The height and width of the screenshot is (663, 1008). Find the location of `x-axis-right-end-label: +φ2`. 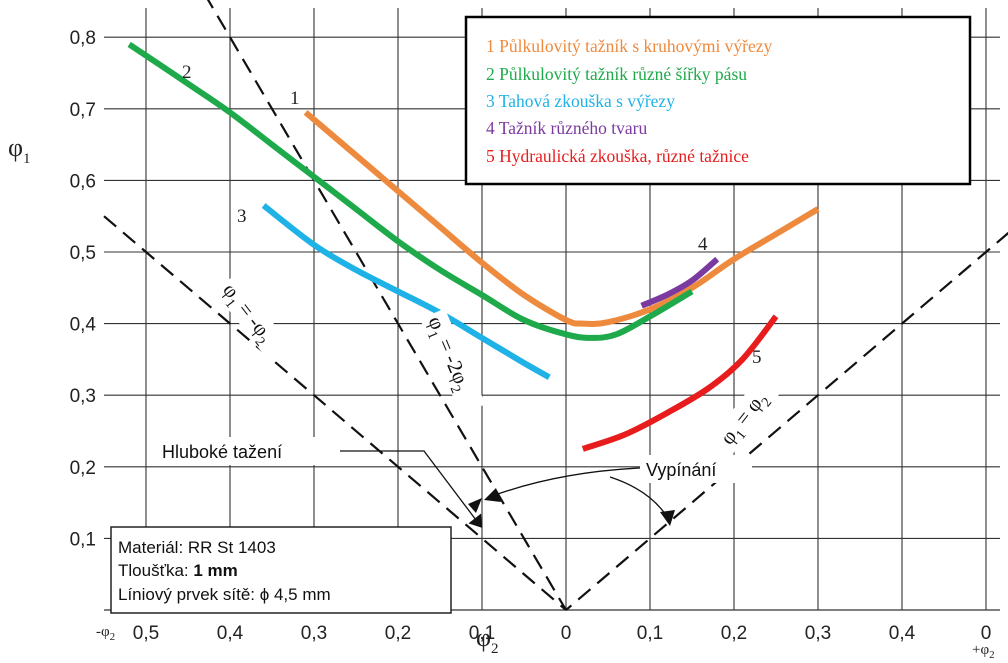

x-axis-right-end-label: +φ2 is located at coordinates (983, 651).